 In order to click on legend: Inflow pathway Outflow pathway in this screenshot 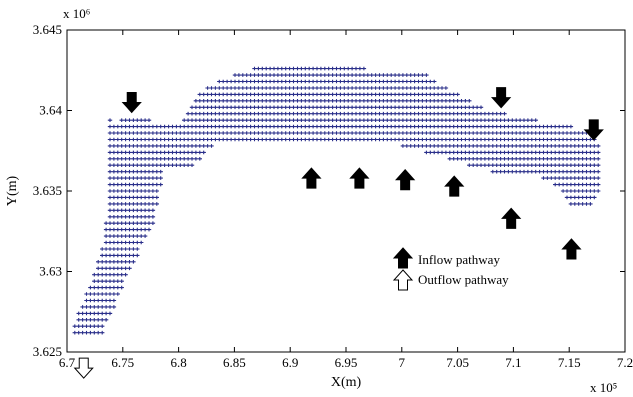, I will do `click(450, 269)`.